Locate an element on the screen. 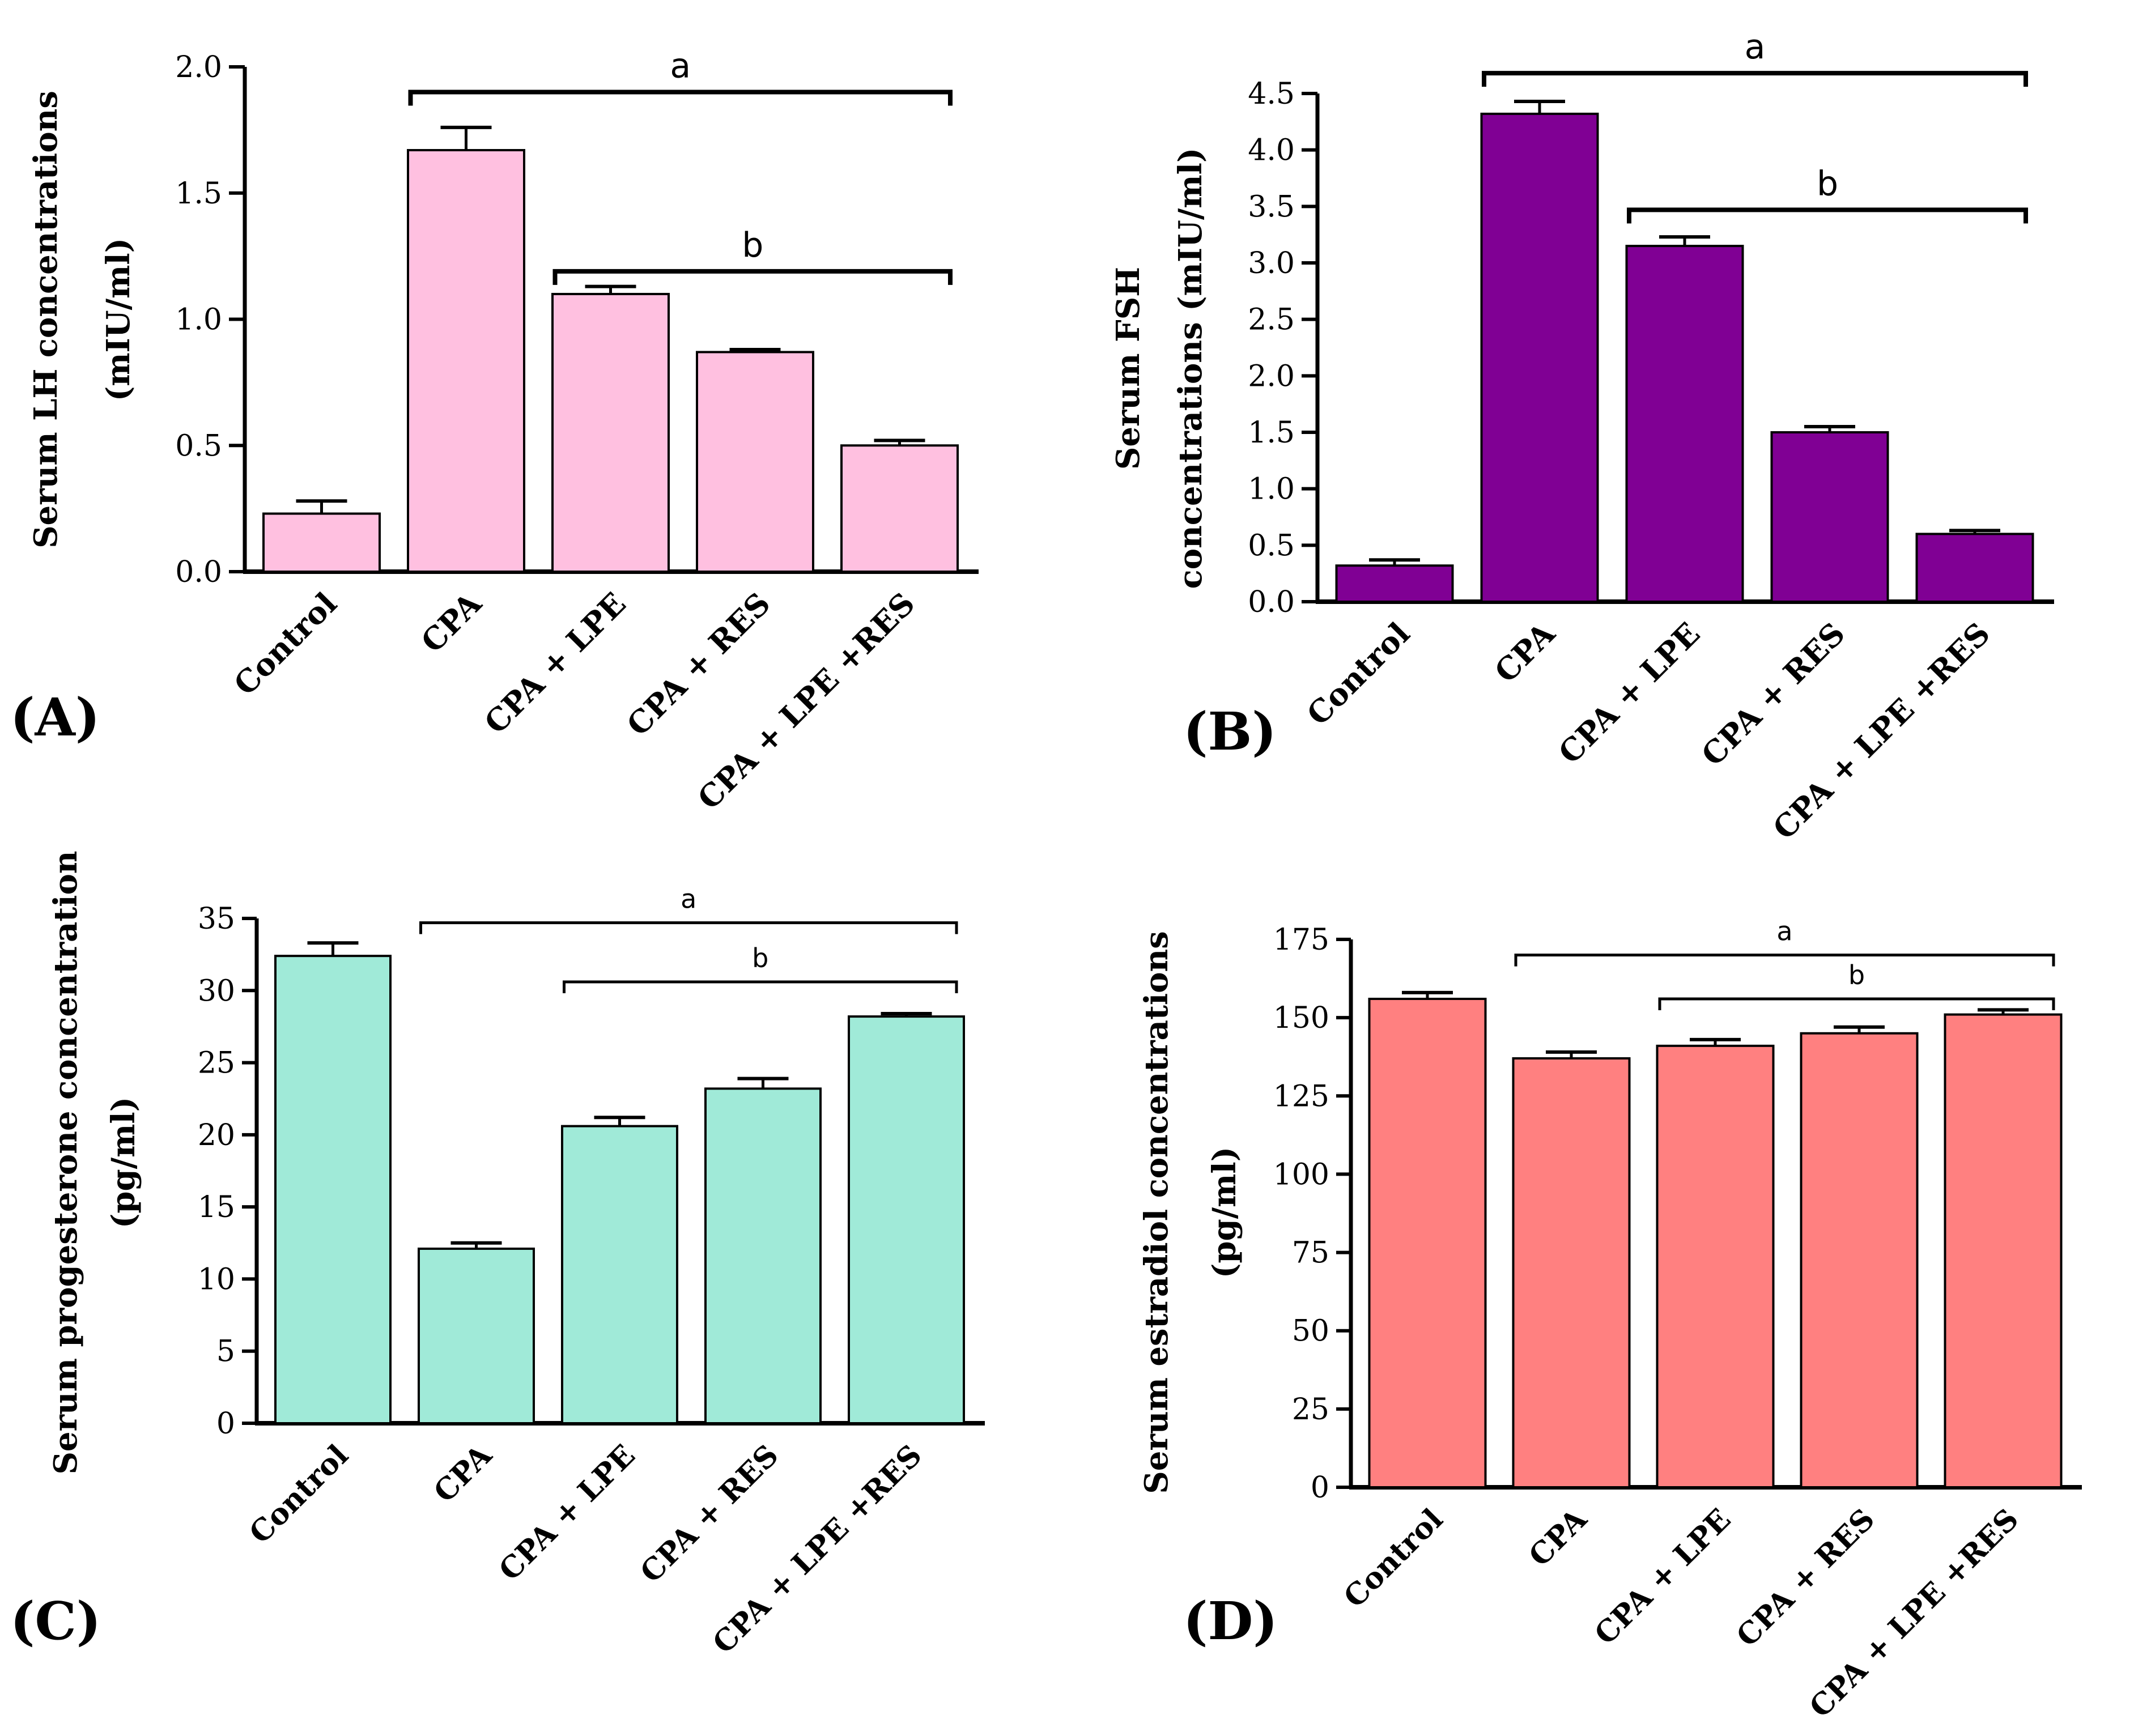  panel-label: (B) is located at coordinates (1230, 731).